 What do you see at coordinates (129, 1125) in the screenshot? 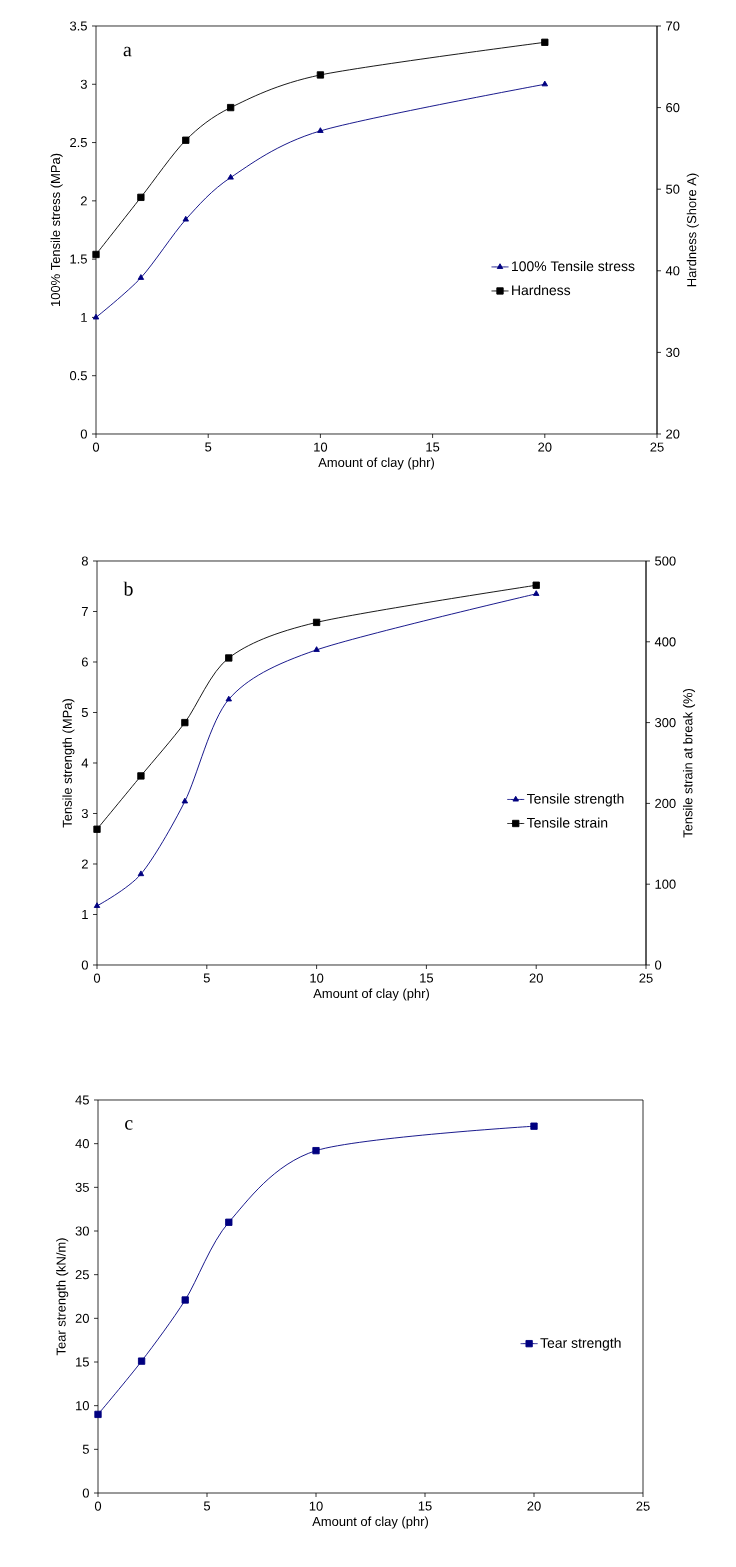
I see `annotation: c` at bounding box center [129, 1125].